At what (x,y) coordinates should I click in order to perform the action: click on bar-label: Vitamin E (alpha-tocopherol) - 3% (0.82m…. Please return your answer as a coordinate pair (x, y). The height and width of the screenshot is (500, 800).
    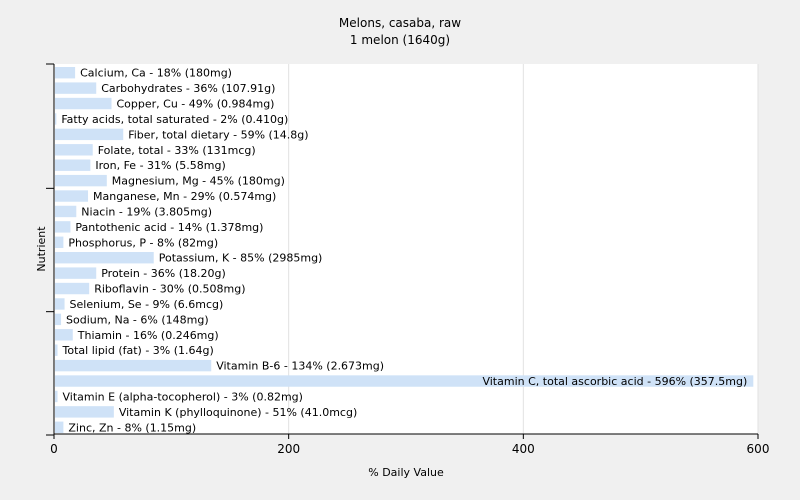
    Looking at the image, I should click on (183, 396).